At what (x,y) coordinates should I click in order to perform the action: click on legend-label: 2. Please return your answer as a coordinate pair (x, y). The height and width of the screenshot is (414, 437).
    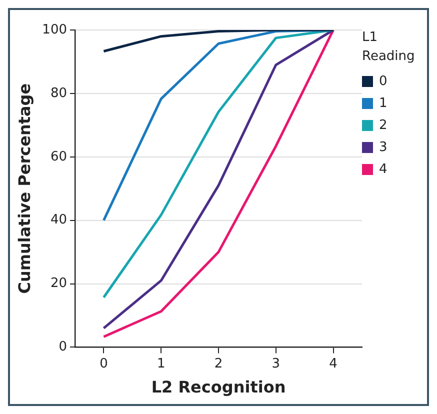
    Looking at the image, I should click on (383, 125).